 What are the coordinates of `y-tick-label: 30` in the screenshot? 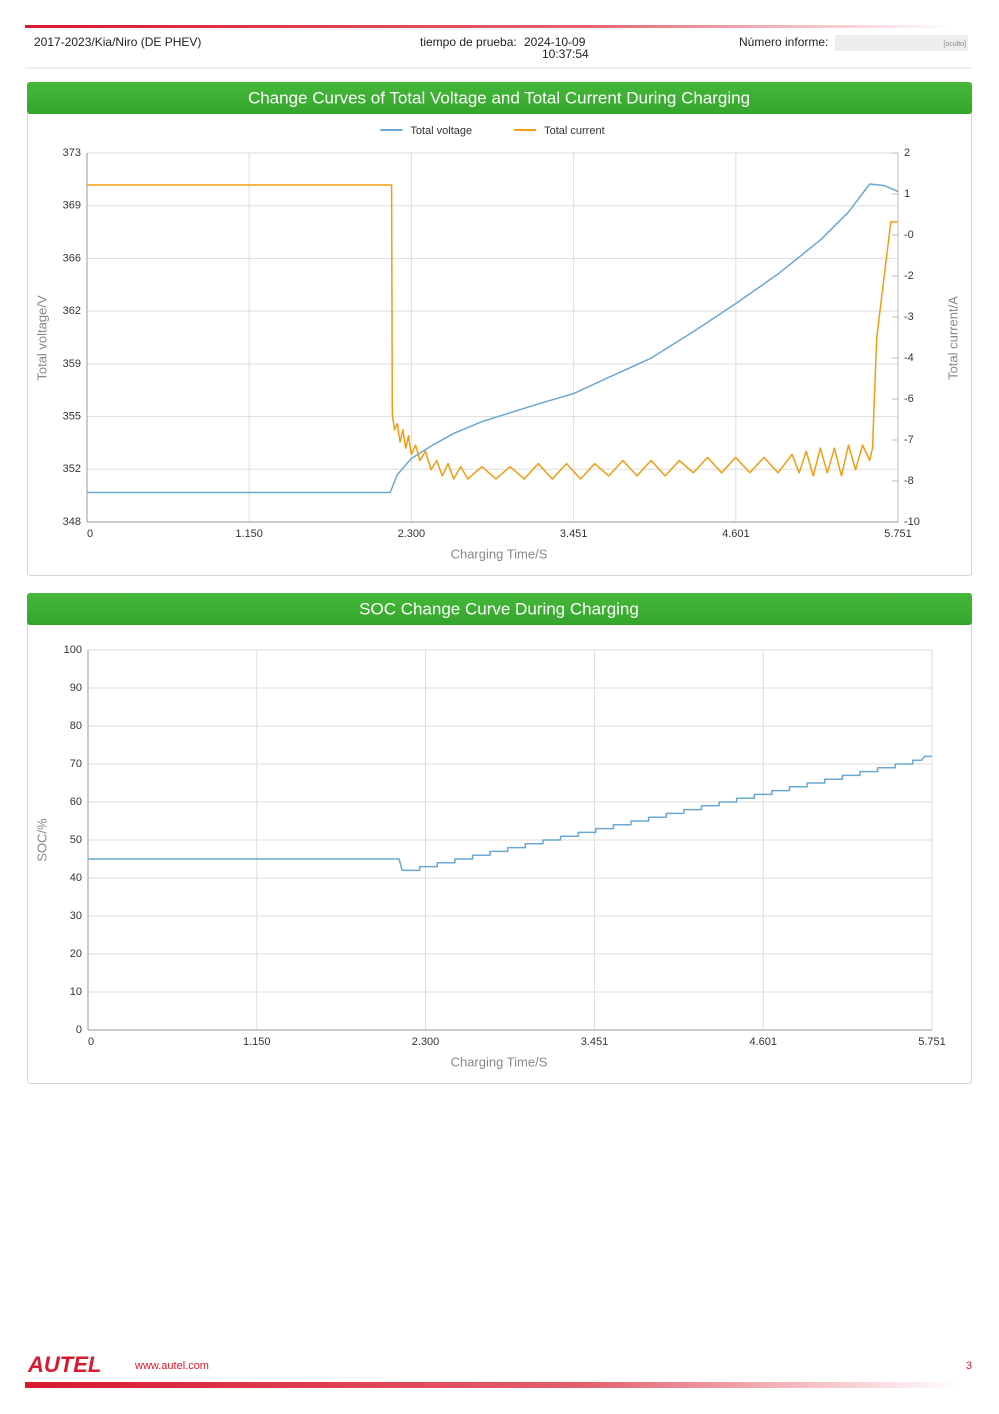 It's located at (76, 916).